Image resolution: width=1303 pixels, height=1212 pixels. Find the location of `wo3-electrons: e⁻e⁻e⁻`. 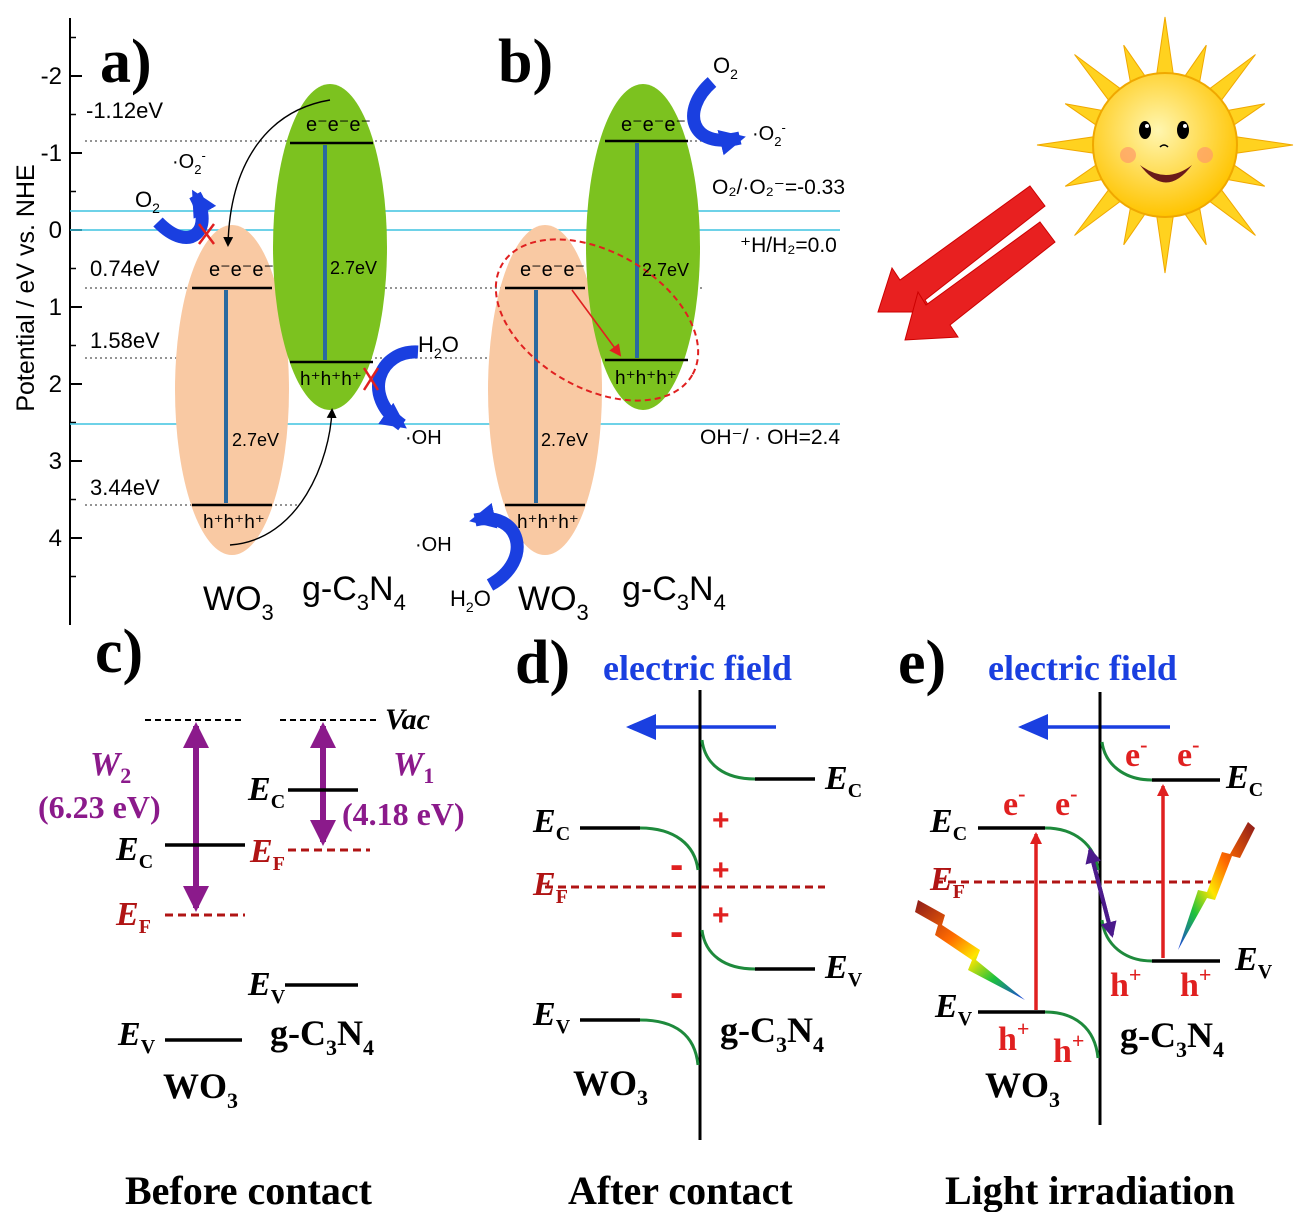

wo3-electrons: e⁻e⁻e⁻ is located at coordinates (552, 270).